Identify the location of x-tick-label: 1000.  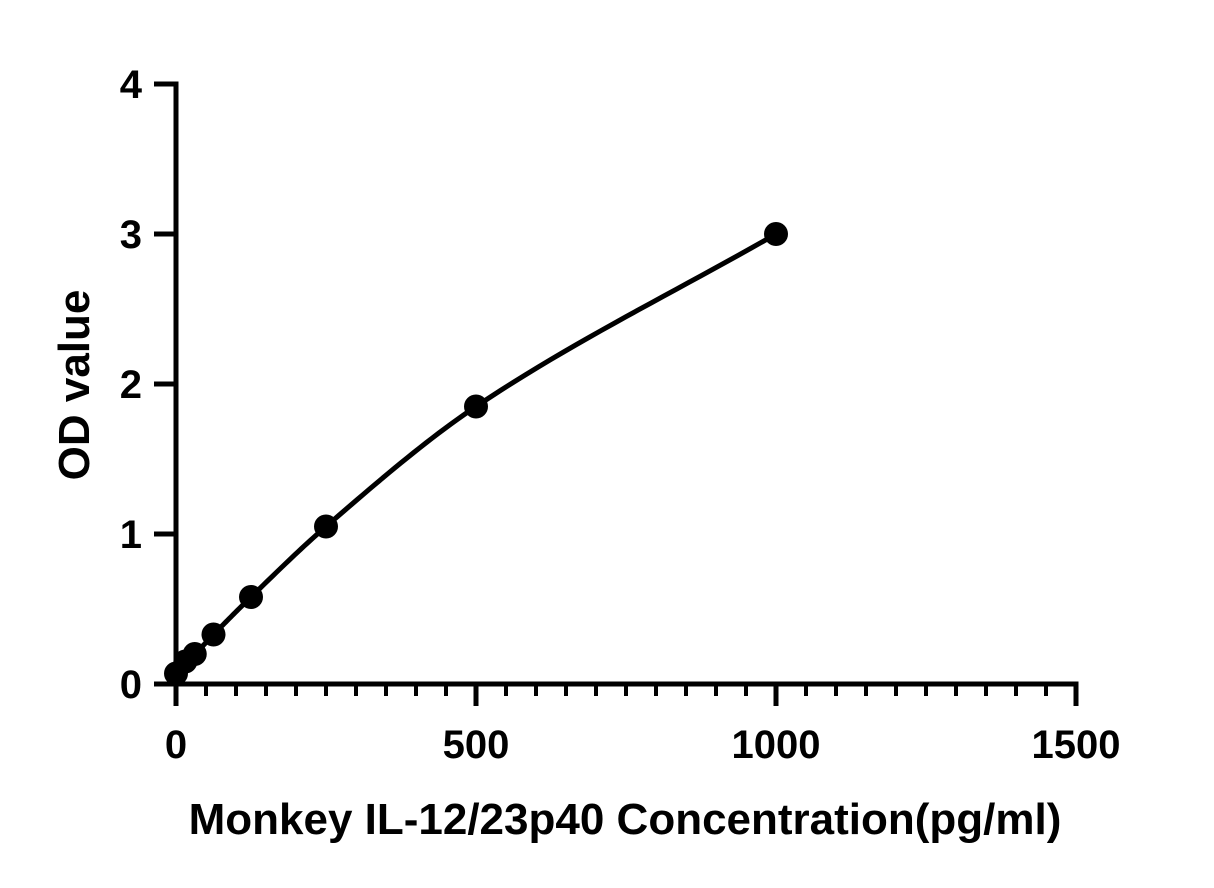
(776, 745).